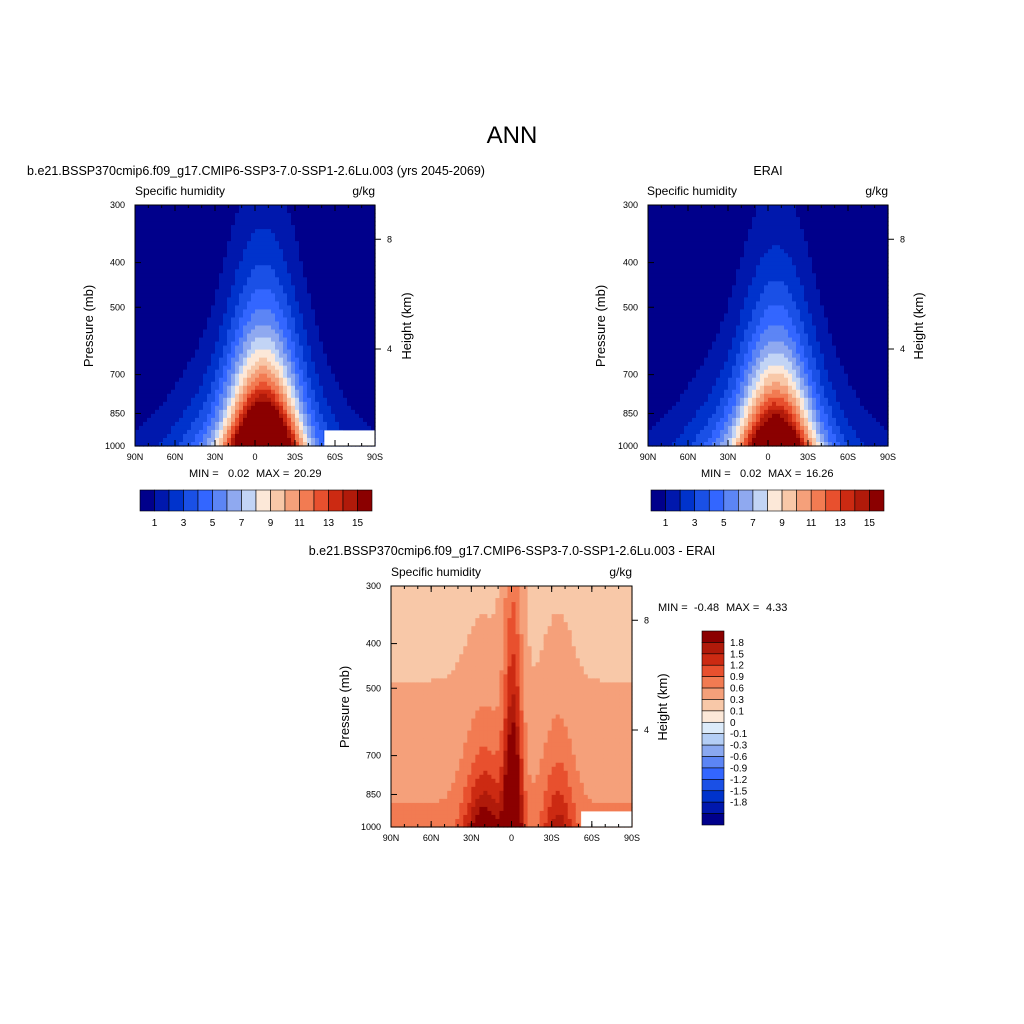 The height and width of the screenshot is (1024, 1024). Describe the element at coordinates (176, 500) in the screenshot. I see `colorbar-box` at that location.